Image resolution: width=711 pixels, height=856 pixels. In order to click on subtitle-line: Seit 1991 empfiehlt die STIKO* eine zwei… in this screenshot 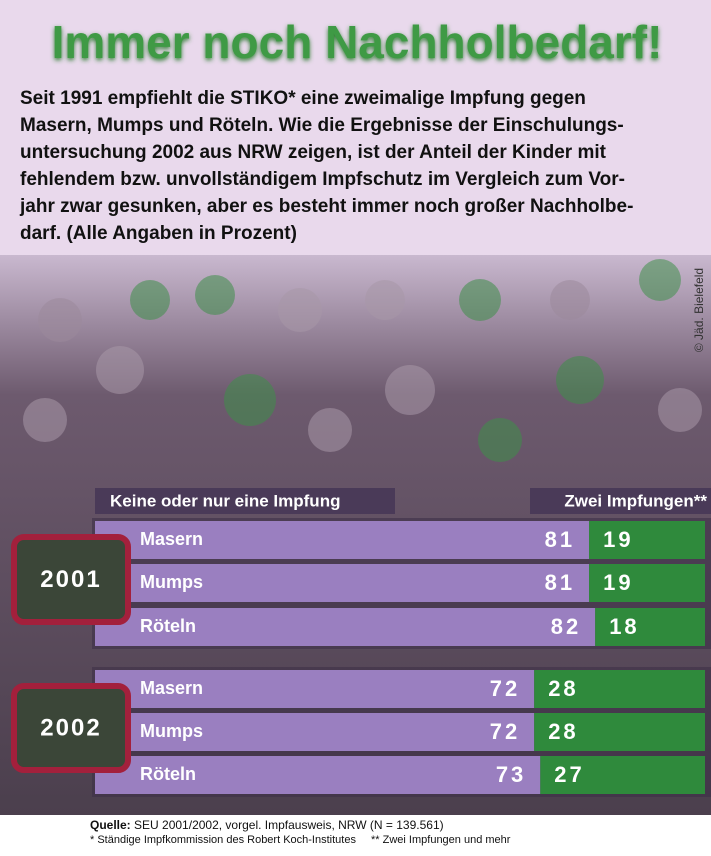, I will do `click(303, 98)`.